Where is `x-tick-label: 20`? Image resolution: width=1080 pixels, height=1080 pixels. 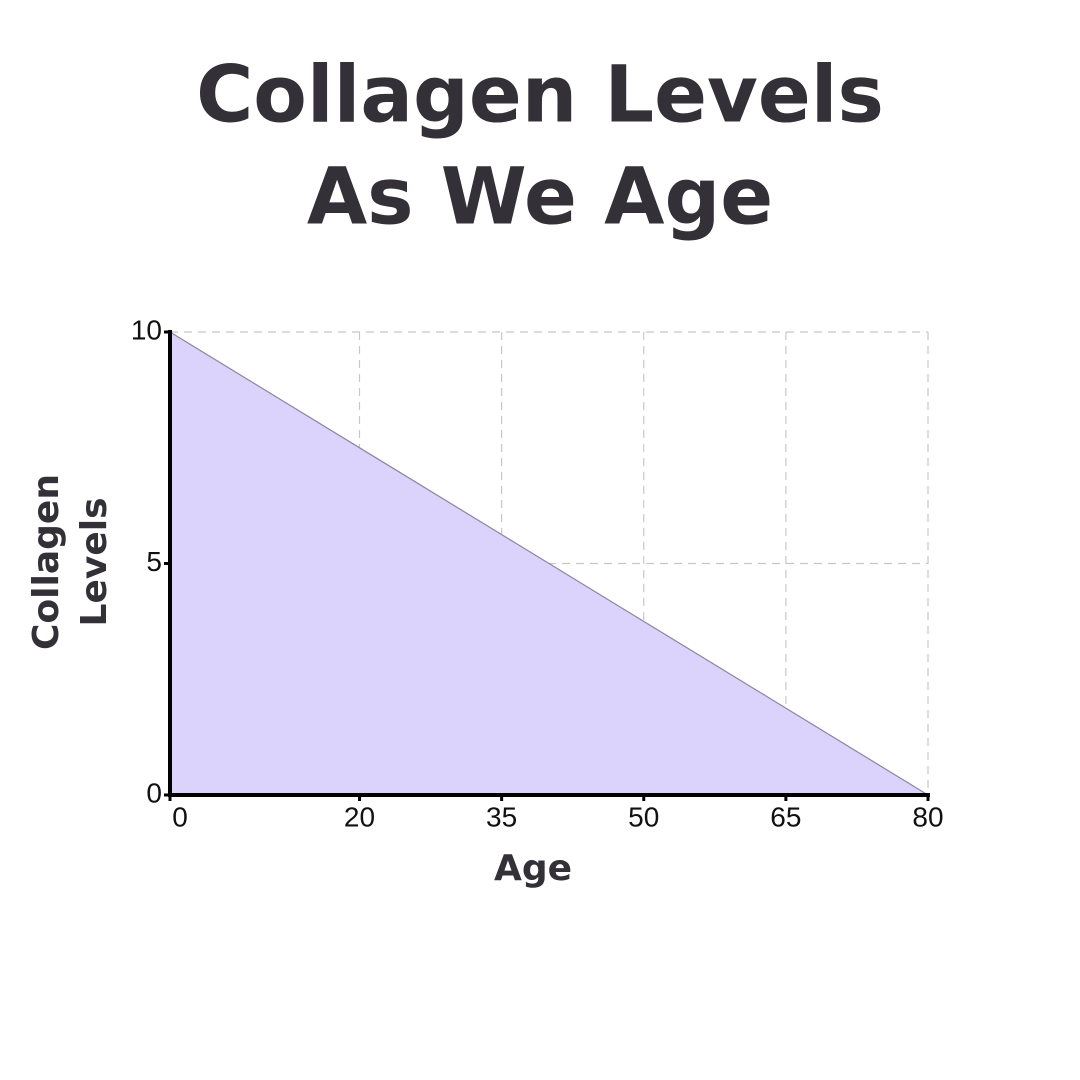 x-tick-label: 20 is located at coordinates (359, 816).